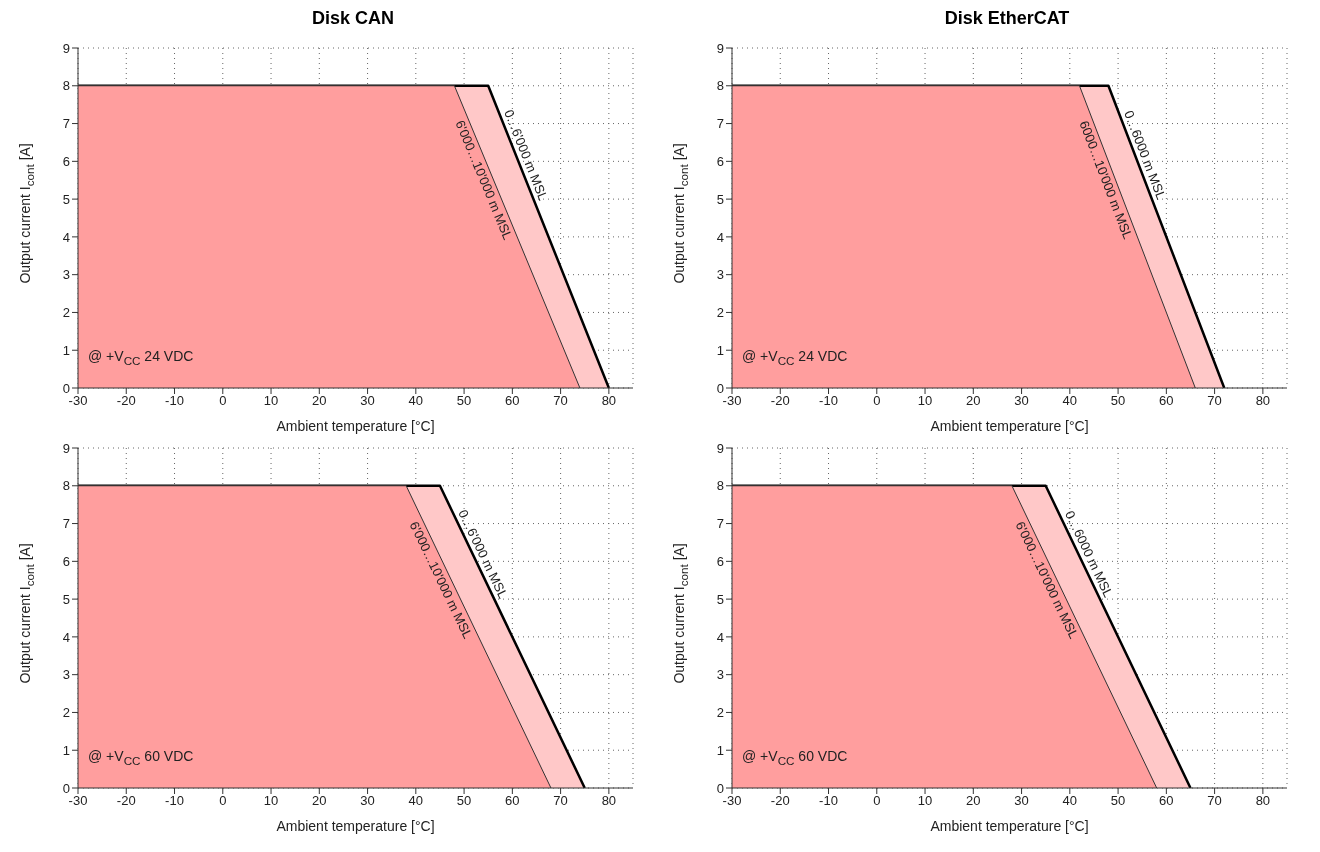 The image size is (1320, 852). What do you see at coordinates (1007, 19) in the screenshot?
I see `chart-title: Disk EtherCAT` at bounding box center [1007, 19].